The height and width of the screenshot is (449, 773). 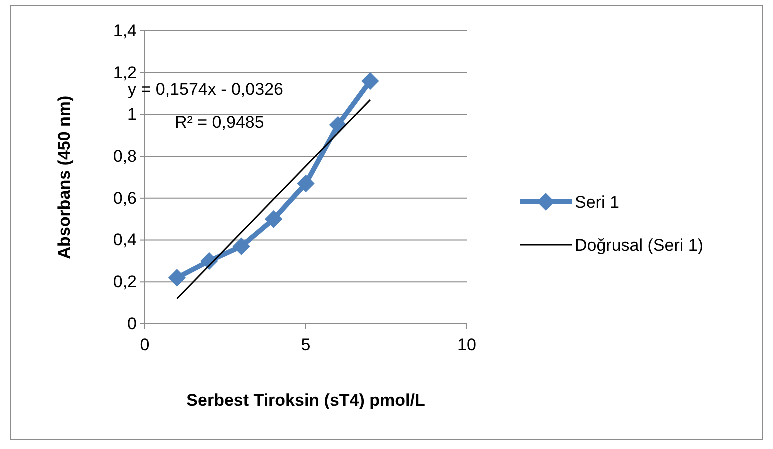 I want to click on y-tick-label: 1, so click(x=132, y=114).